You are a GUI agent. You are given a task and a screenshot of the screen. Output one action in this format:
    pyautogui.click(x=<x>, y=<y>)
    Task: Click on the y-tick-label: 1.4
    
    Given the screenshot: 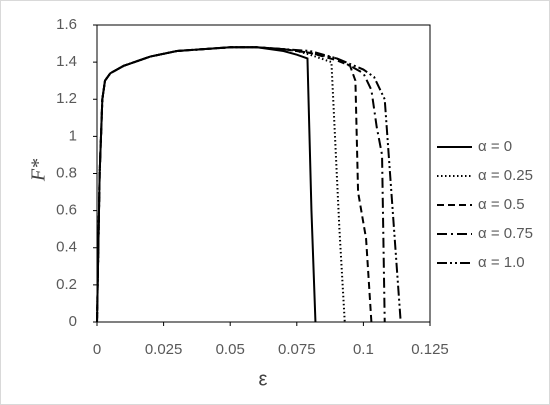 What is the action you would take?
    pyautogui.click(x=66, y=61)
    